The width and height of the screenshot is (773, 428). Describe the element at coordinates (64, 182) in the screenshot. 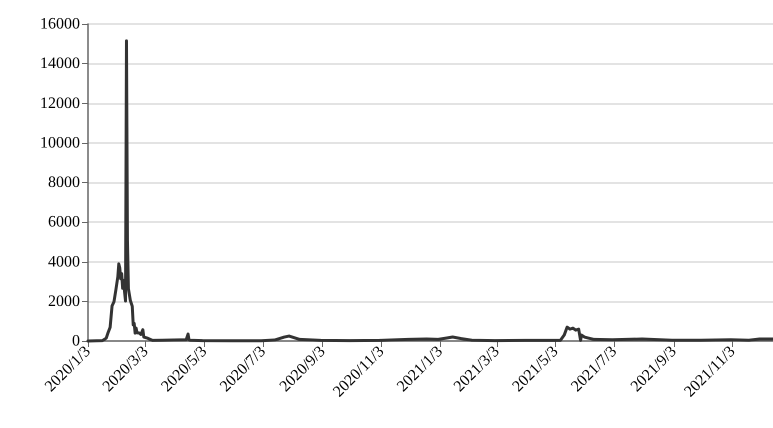

I see `y-tick-label: 8000` at that location.